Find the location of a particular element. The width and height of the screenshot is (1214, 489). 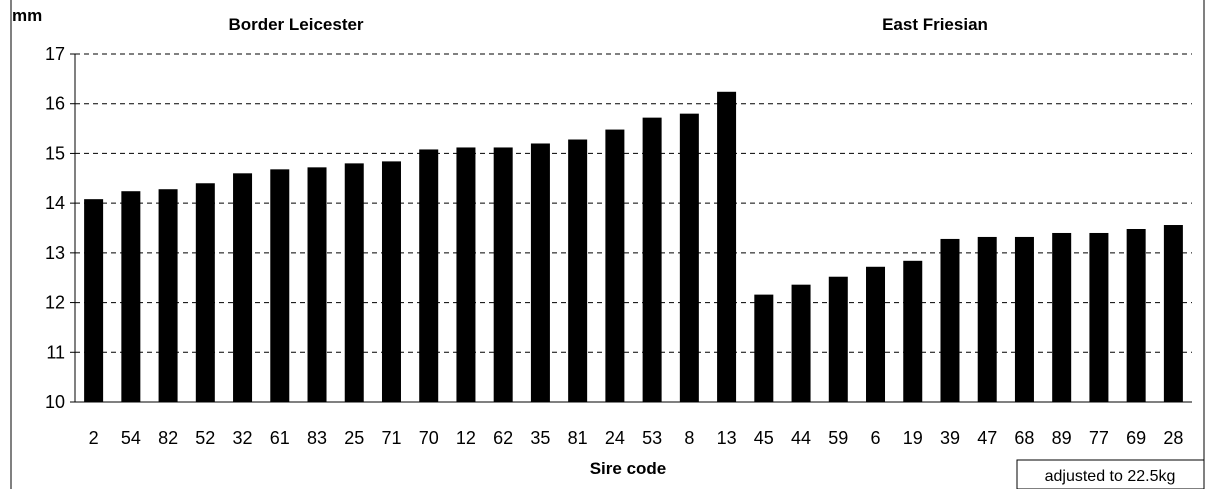

x-tick-label: 54 is located at coordinates (131, 438).